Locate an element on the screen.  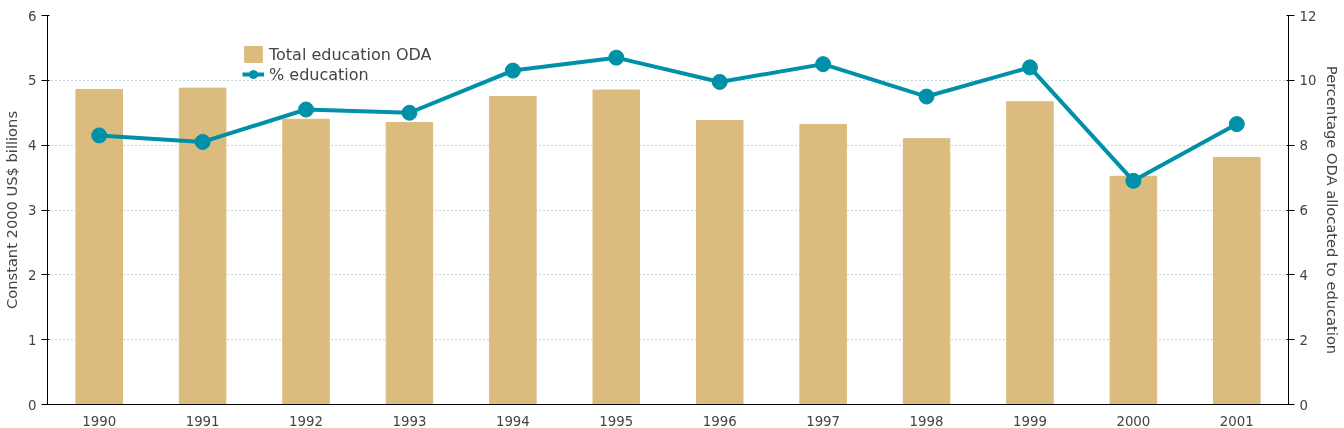
legend-label: Total education ODA is located at coordinates (350, 54).